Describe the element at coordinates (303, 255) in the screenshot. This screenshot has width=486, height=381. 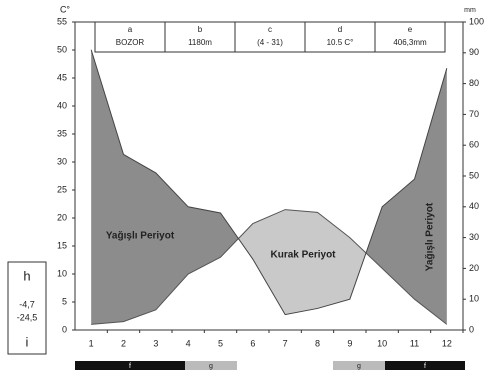
I see `annotation: Kurak Periyot` at that location.